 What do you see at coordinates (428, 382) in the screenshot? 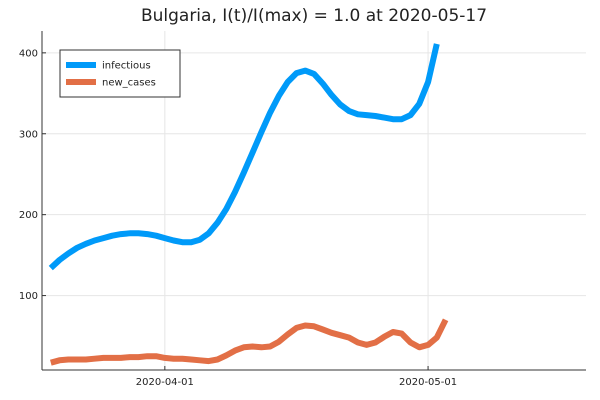
I see `x-tick-label: 2020-05-01` at bounding box center [428, 382].